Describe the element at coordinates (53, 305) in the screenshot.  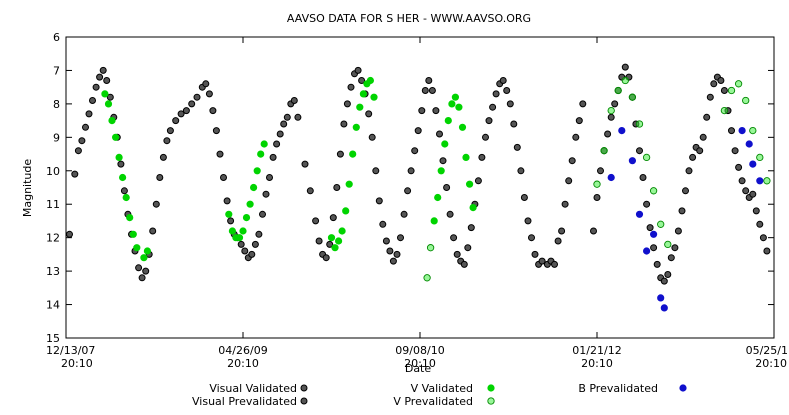
I see `y-tick-label: 14` at that location.